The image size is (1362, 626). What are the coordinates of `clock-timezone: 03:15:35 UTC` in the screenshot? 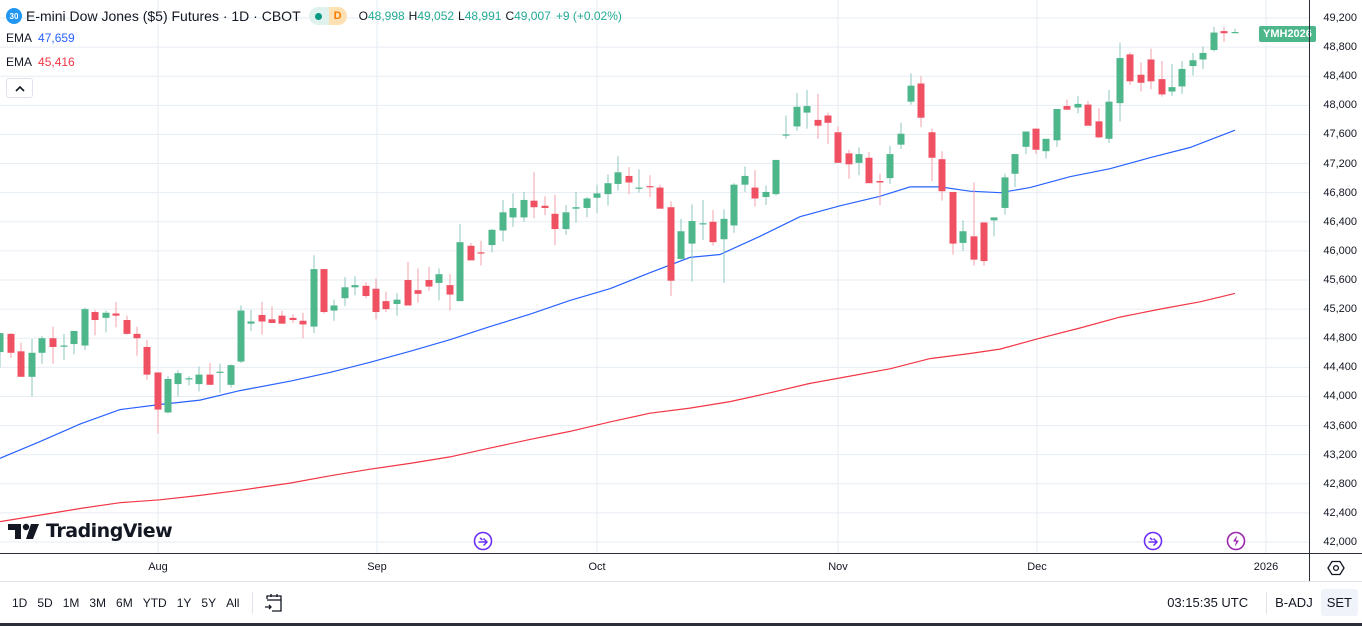 It's located at (1208, 602).